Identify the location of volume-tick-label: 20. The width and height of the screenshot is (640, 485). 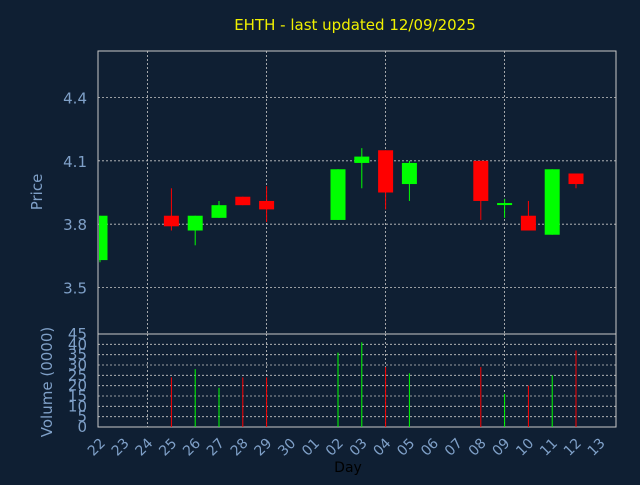
(77, 386).